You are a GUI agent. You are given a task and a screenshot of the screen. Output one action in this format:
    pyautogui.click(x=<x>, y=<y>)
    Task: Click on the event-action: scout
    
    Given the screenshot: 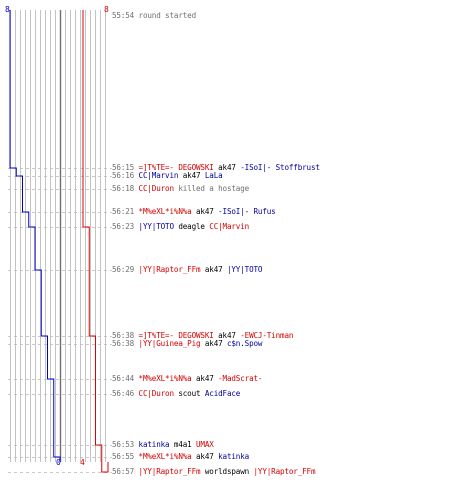 What is the action you would take?
    pyautogui.click(x=189, y=393)
    